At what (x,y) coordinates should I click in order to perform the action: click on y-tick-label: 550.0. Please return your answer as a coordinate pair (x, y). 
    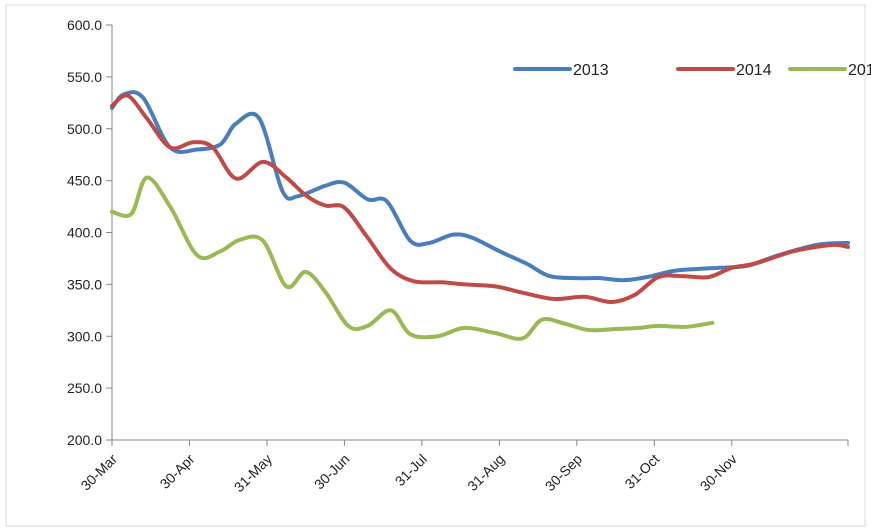
    Looking at the image, I should click on (84, 77).